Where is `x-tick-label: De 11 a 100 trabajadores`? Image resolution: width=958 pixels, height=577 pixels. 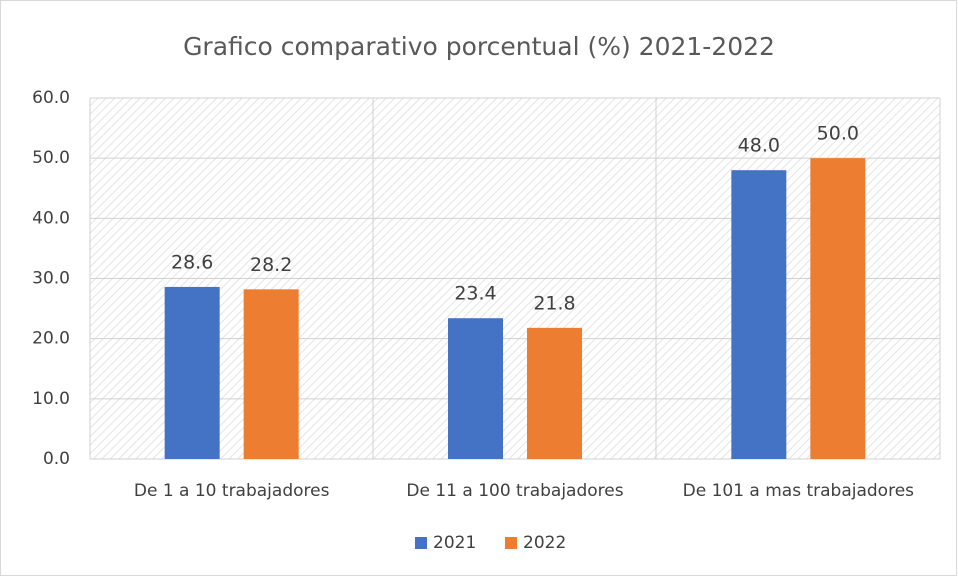
x-tick-label: De 11 a 100 trabajadores is located at coordinates (514, 491).